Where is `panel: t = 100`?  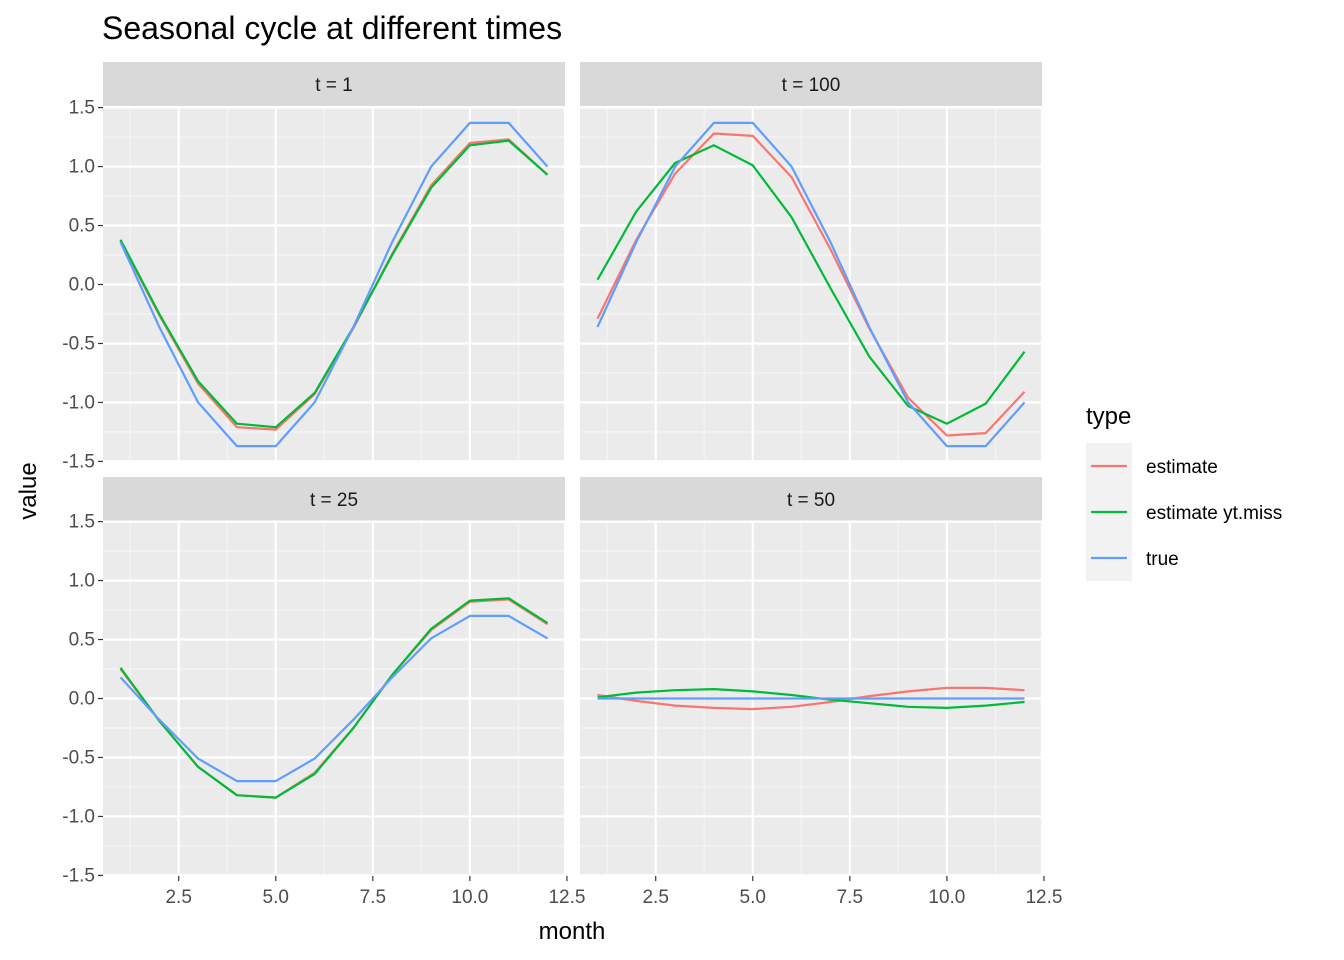 panel: t = 100 is located at coordinates (812, 262).